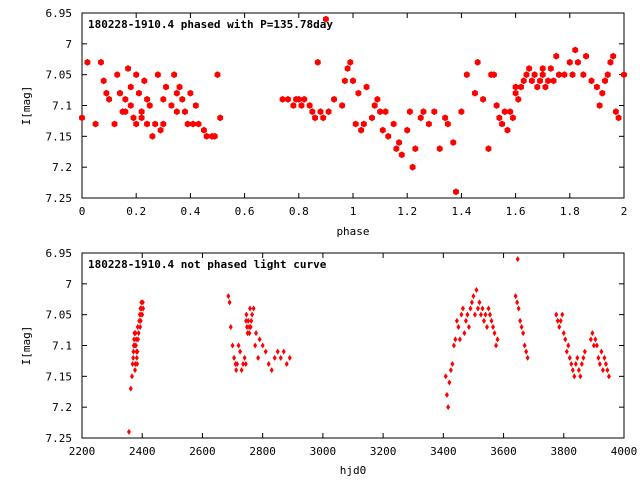 The height and width of the screenshot is (480, 640). Describe the element at coordinates (570, 211) in the screenshot. I see `x-tick-label: 1.8` at that location.